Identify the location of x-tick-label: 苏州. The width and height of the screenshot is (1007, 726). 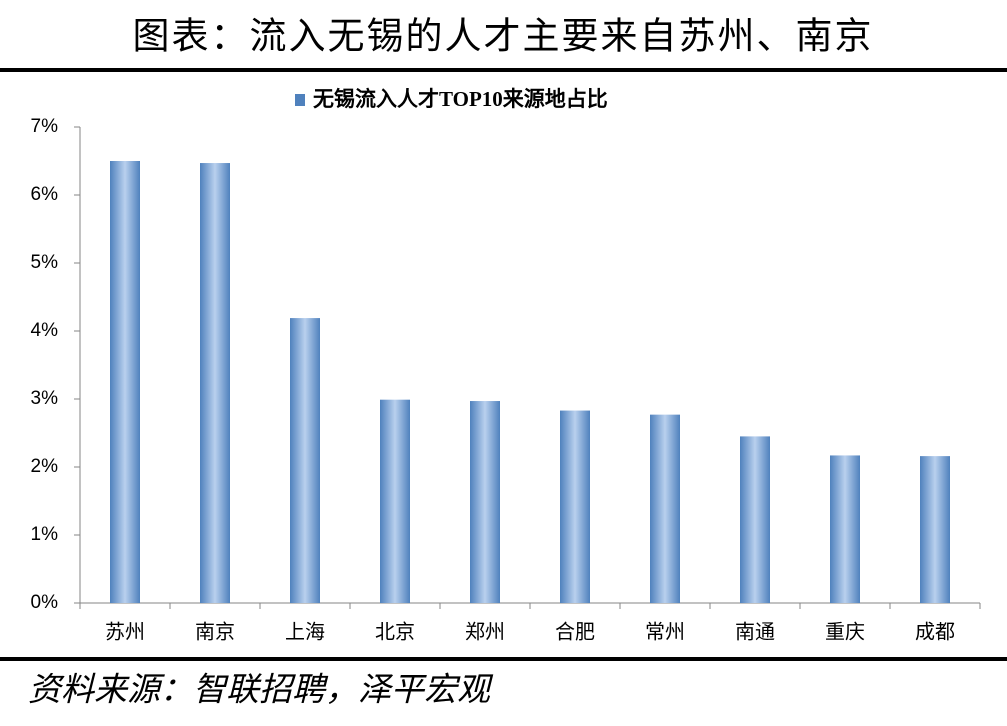
(125, 632).